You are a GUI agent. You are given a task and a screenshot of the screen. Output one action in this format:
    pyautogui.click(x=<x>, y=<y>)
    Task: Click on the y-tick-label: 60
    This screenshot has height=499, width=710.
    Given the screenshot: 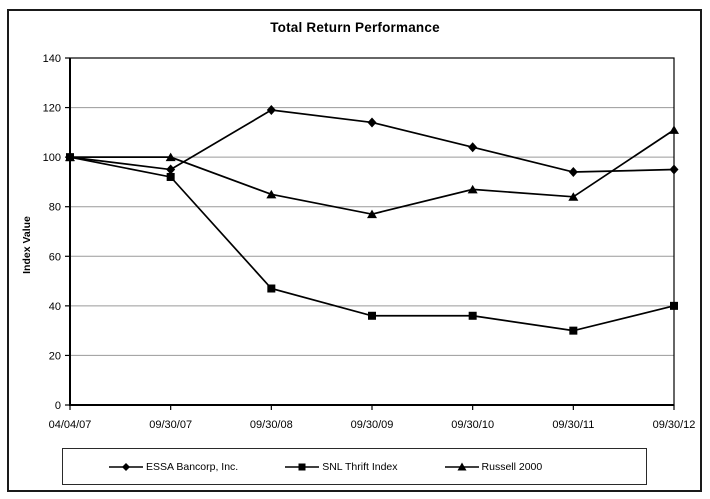 What is the action you would take?
    pyautogui.click(x=55, y=257)
    